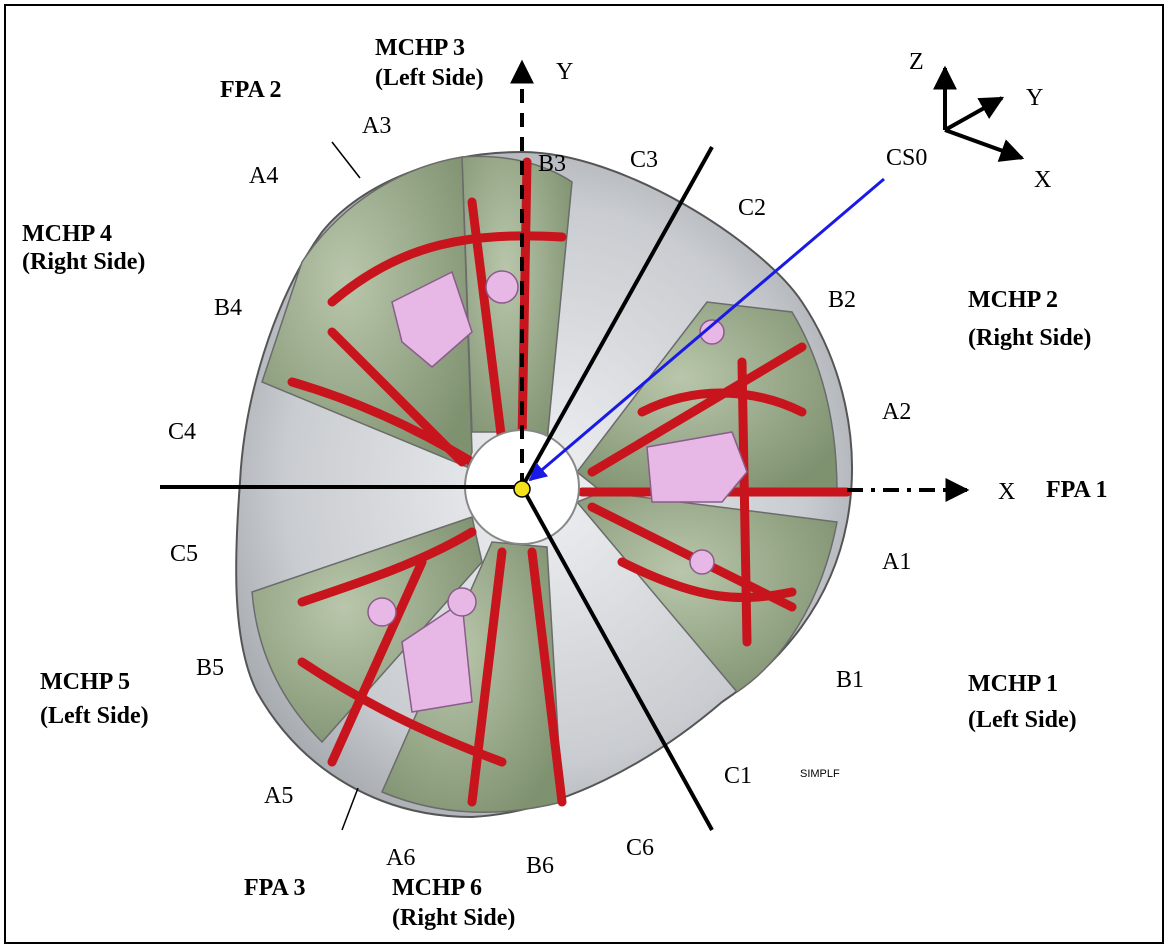 Image resolution: width=1167 pixels, height=949 pixels. I want to click on mchp5-label-line1: MCHP 5, so click(85, 682).